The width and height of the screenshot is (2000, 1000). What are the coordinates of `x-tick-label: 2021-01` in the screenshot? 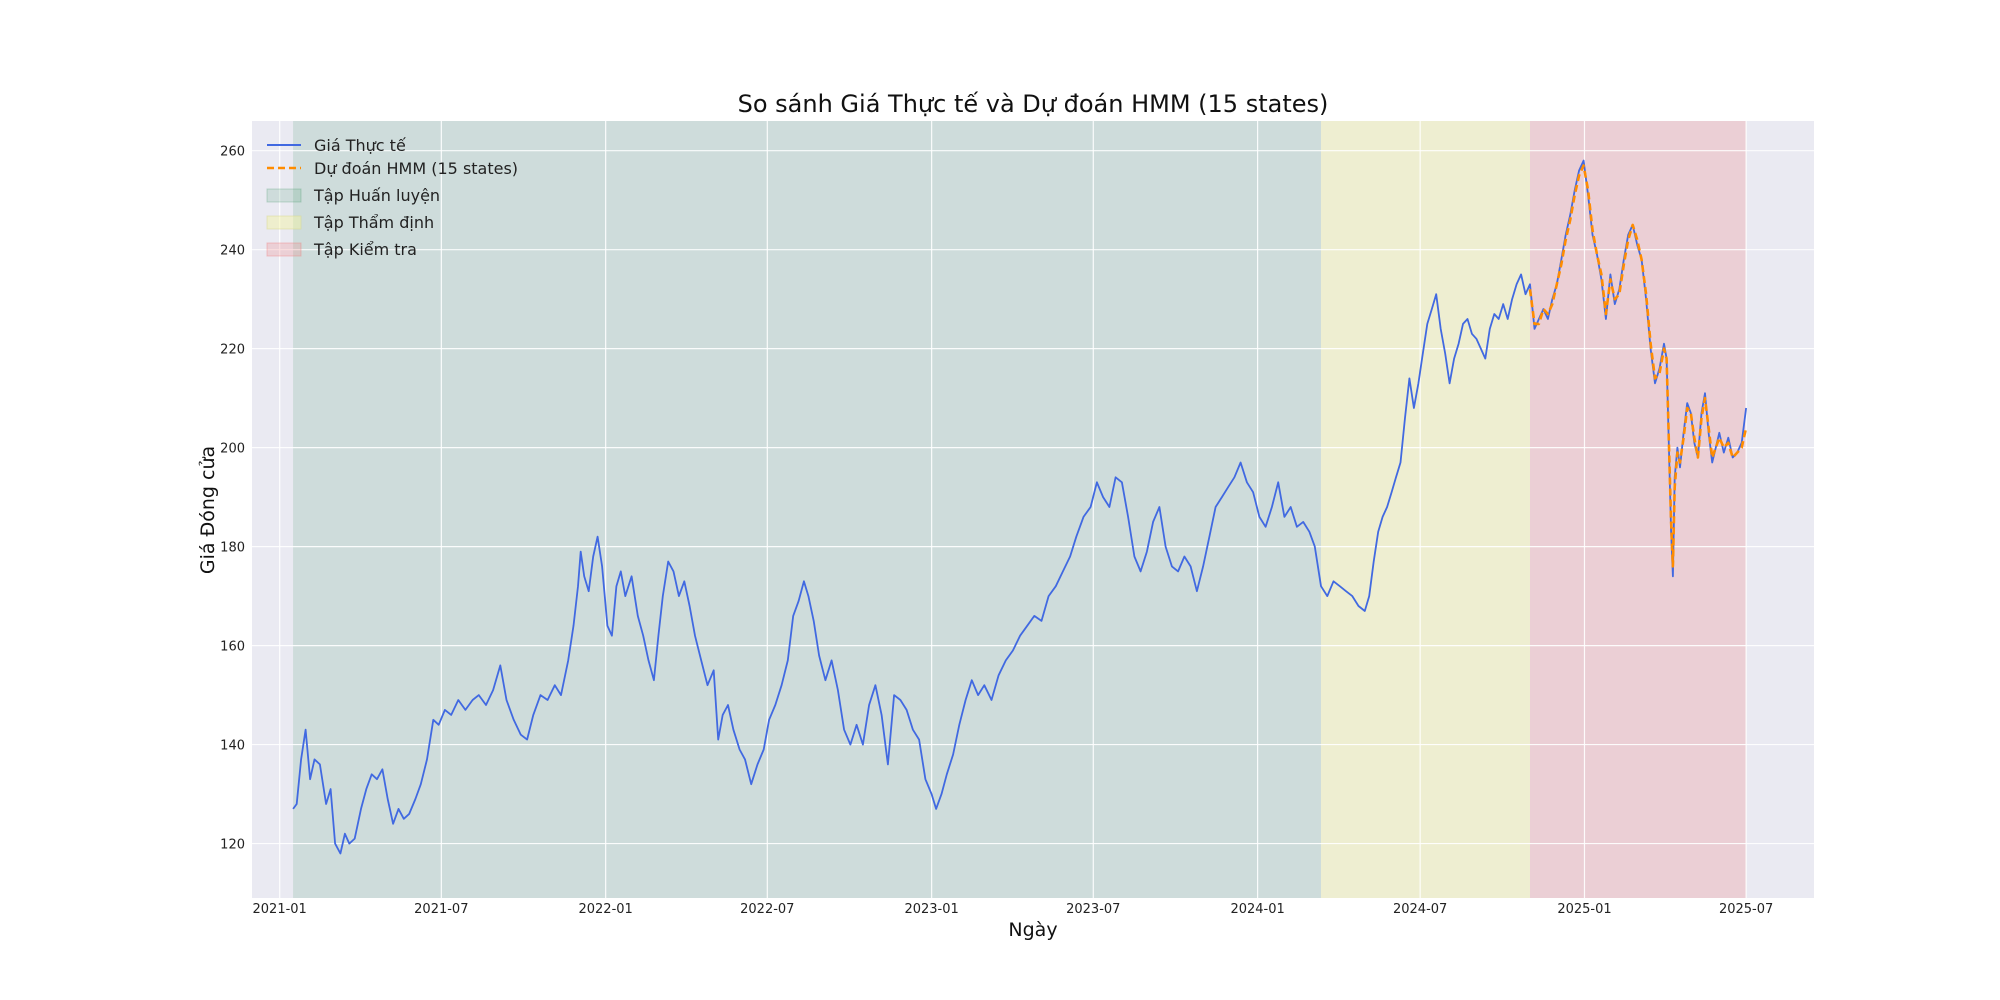 It's located at (280, 909).